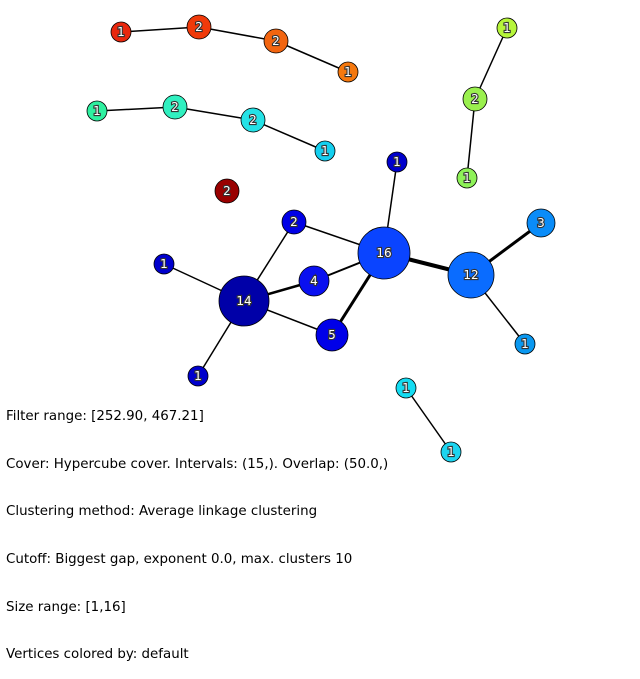  I want to click on graph-node: 3, so click(541, 223).